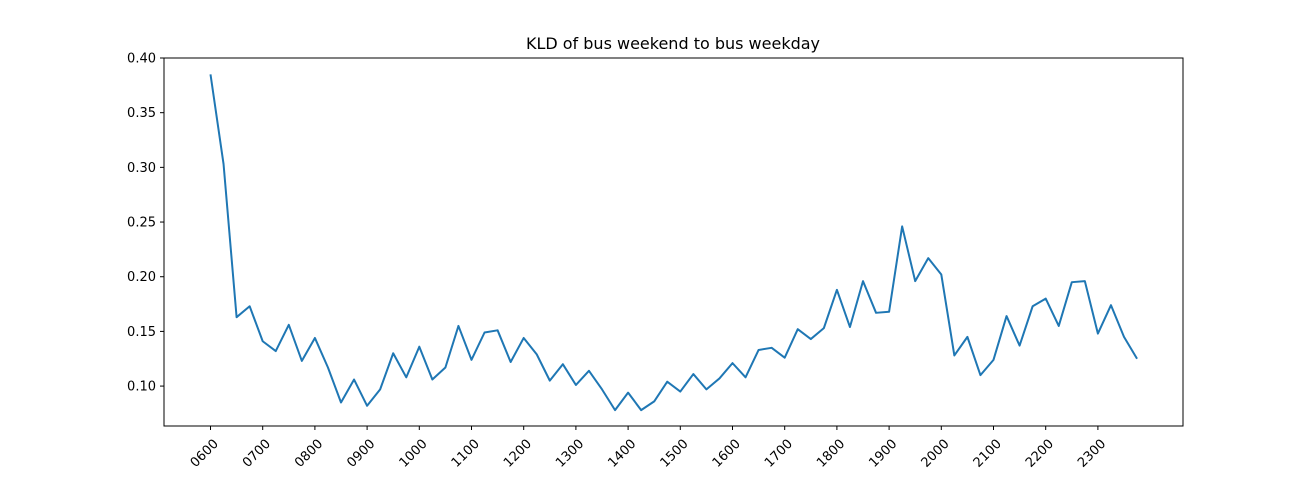 This screenshot has height=480, width=1314. What do you see at coordinates (727, 454) in the screenshot?
I see `x-tick-label: 1600` at bounding box center [727, 454].